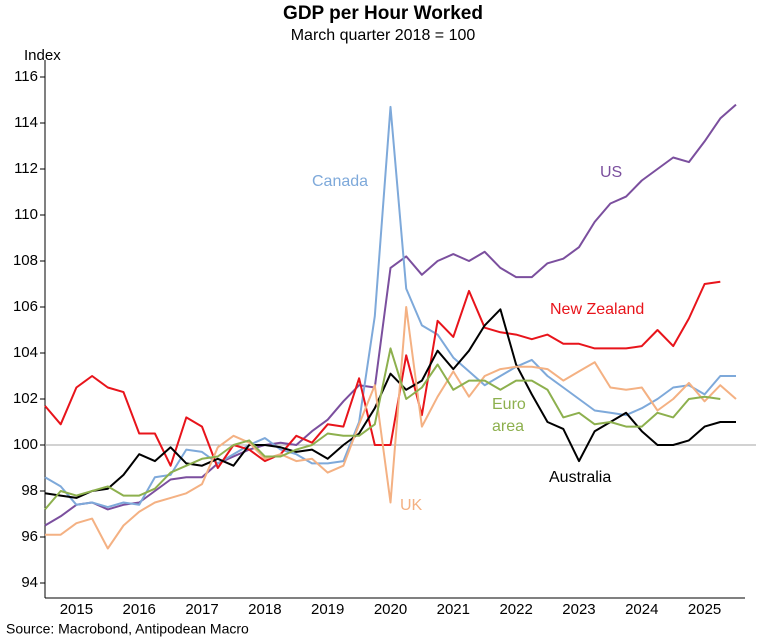  What do you see at coordinates (340, 181) in the screenshot?
I see `series-label: Canada` at bounding box center [340, 181].